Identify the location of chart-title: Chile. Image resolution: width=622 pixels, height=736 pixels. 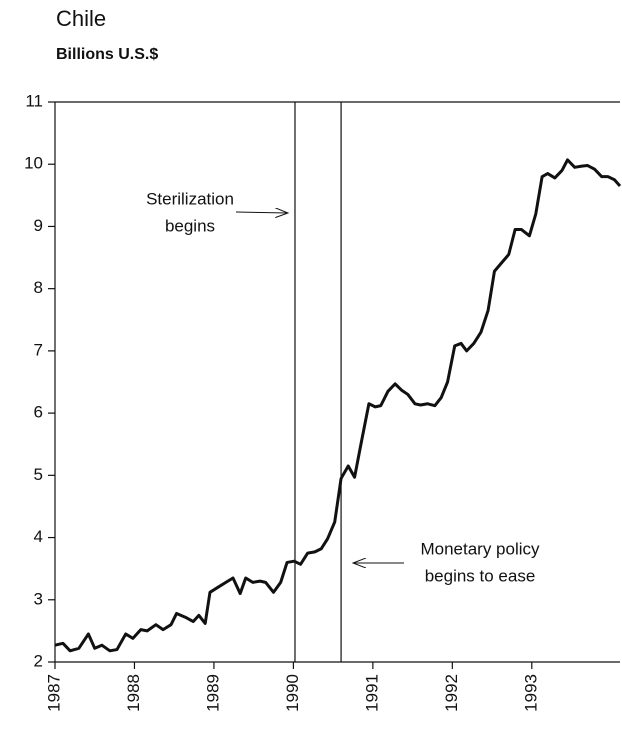
(81, 18).